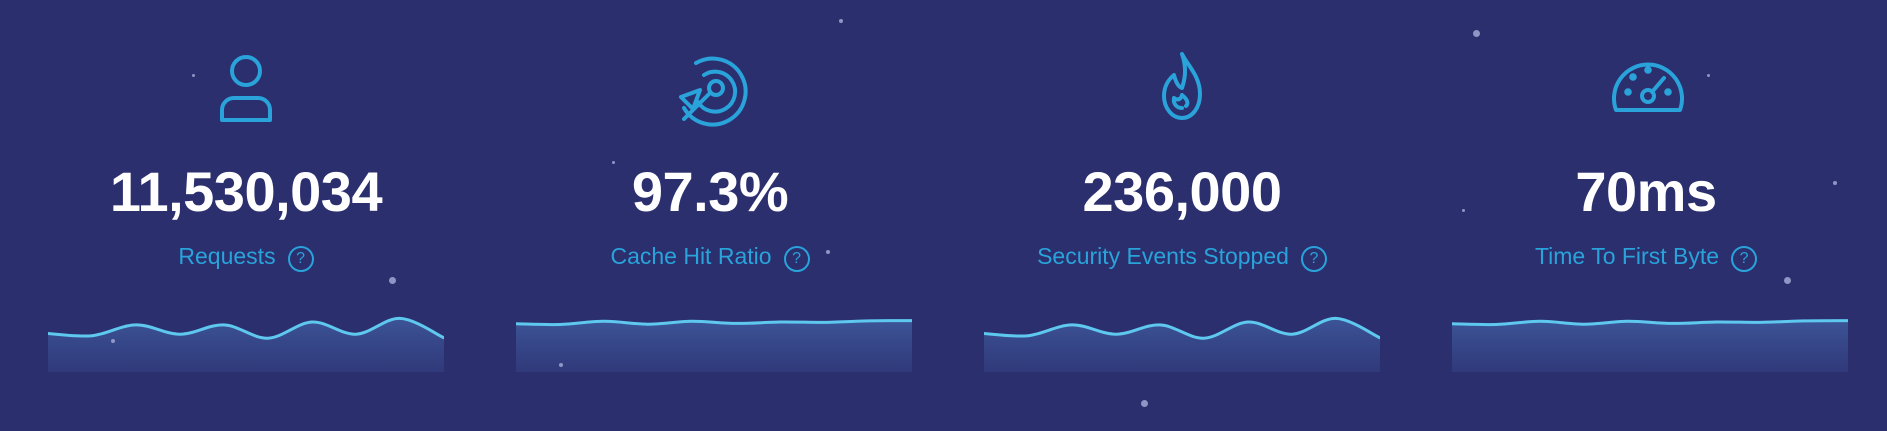 This screenshot has width=1887, height=431. Describe the element at coordinates (1163, 256) in the screenshot. I see `security-events-label-text: Security Events Stopped` at that location.